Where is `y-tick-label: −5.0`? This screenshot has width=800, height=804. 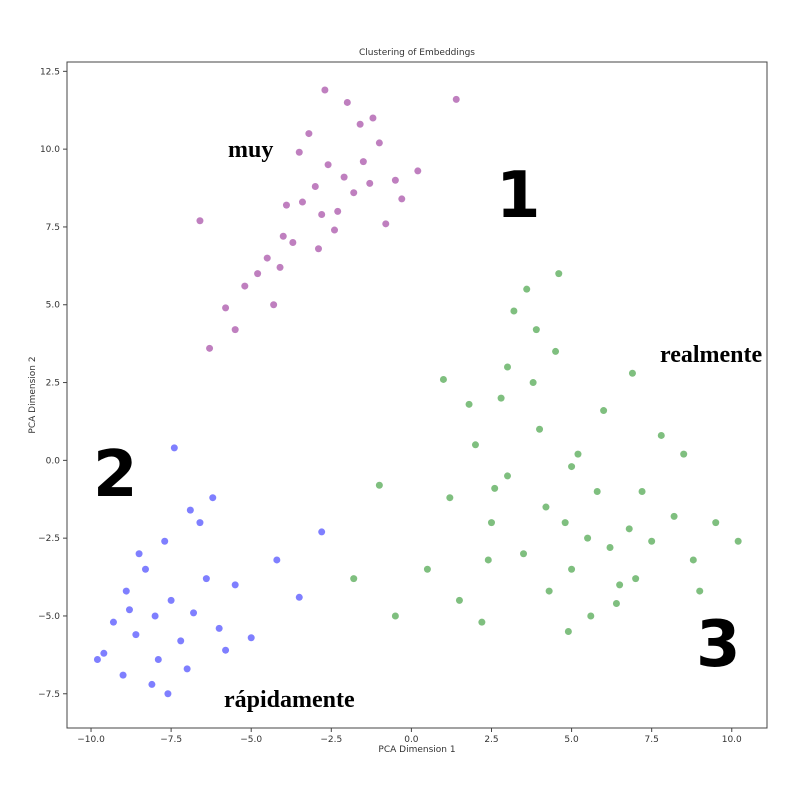 y-tick-label: −5.0 is located at coordinates (49, 617).